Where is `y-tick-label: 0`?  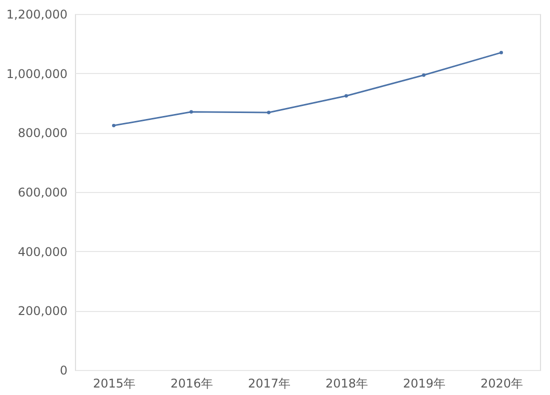 y-tick-label: 0 is located at coordinates (64, 371).